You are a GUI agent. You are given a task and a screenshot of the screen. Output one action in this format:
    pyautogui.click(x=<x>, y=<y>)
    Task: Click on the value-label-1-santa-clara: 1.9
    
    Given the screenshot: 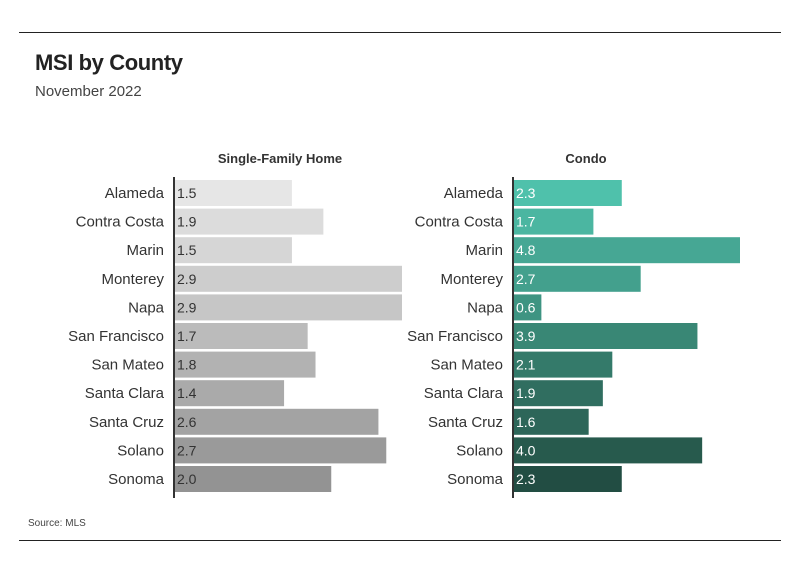 What is the action you would take?
    pyautogui.click(x=526, y=393)
    